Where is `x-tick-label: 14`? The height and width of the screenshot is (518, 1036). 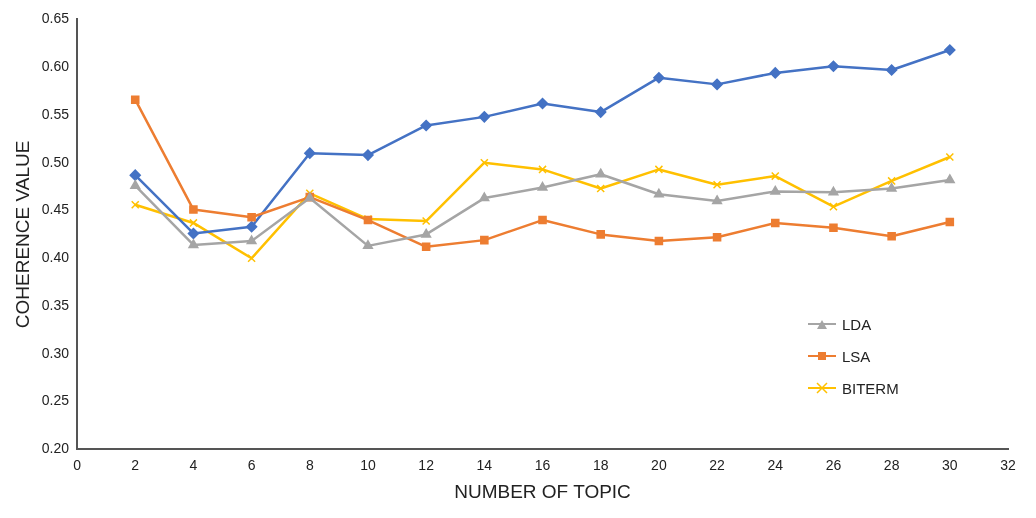 x-tick-label: 14 is located at coordinates (484, 464).